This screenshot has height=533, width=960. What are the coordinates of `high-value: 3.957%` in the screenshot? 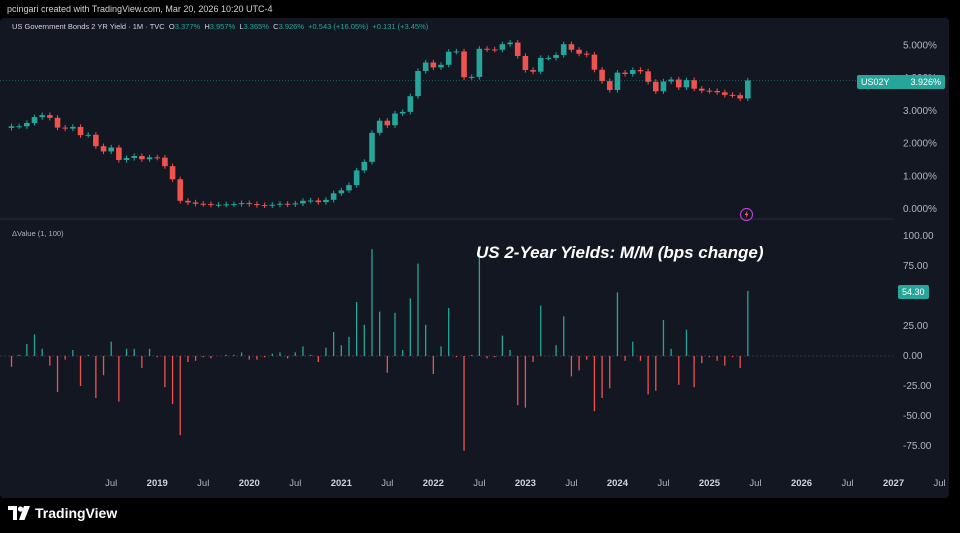 It's located at (222, 26).